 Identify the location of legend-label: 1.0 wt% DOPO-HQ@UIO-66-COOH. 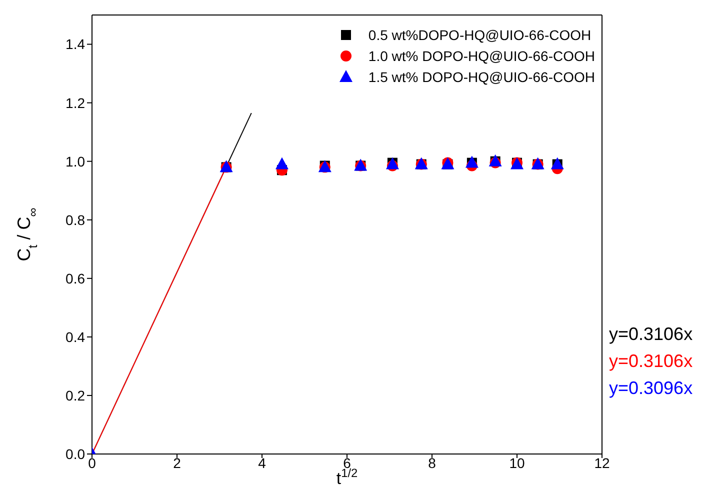
(481, 56).